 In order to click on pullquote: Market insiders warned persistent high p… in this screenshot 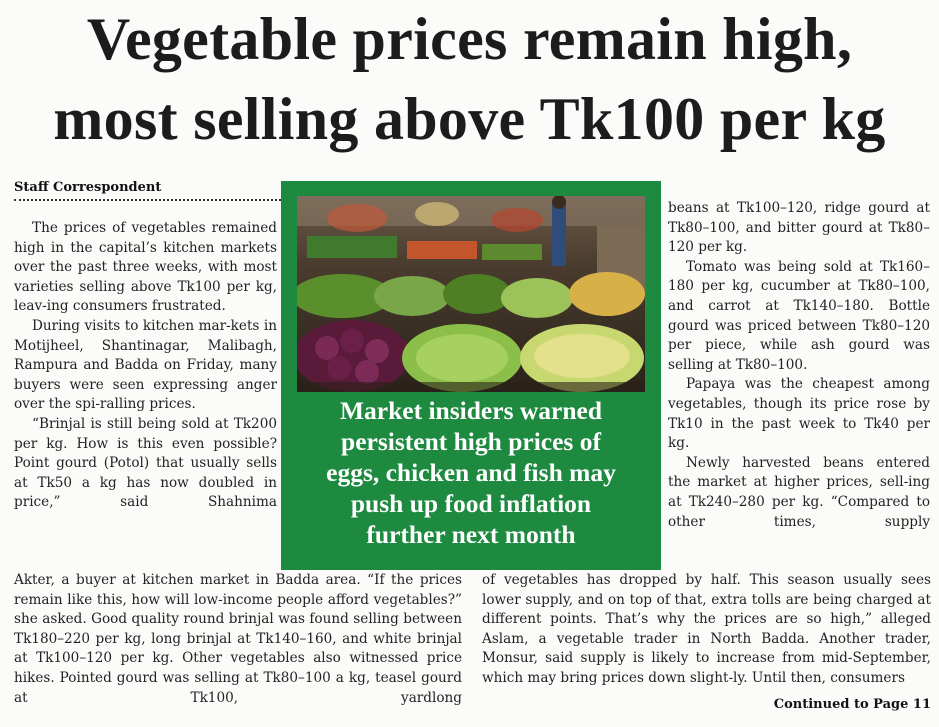, I will do `click(471, 472)`.